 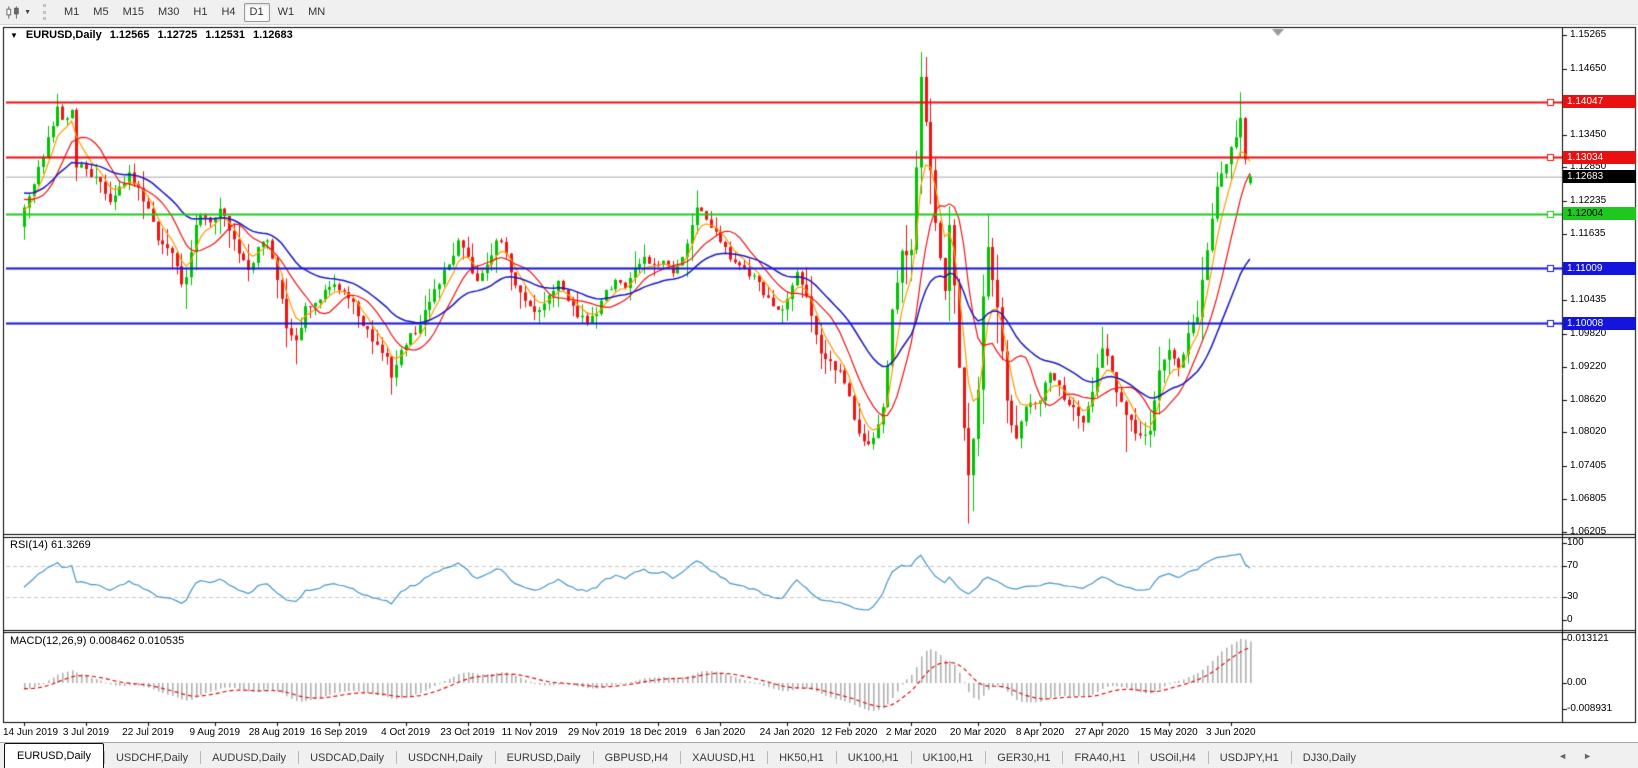 I want to click on chart-tab-7-xauusd-h1: XAUUSD,H1, so click(x=723, y=757).